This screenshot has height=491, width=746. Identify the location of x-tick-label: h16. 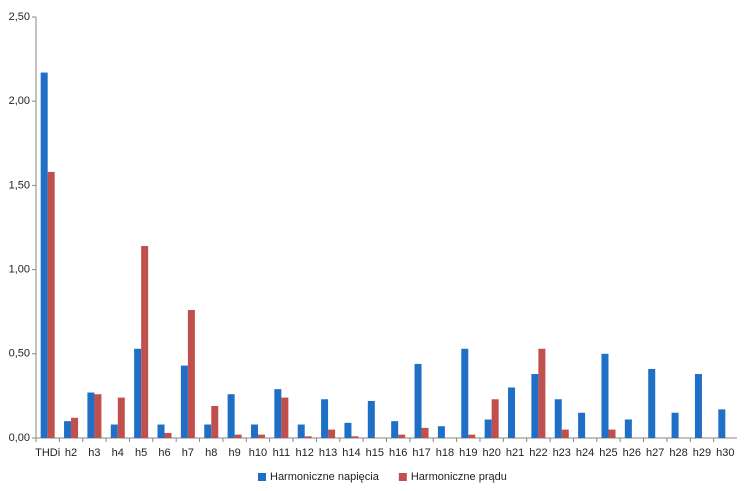
(398, 453).